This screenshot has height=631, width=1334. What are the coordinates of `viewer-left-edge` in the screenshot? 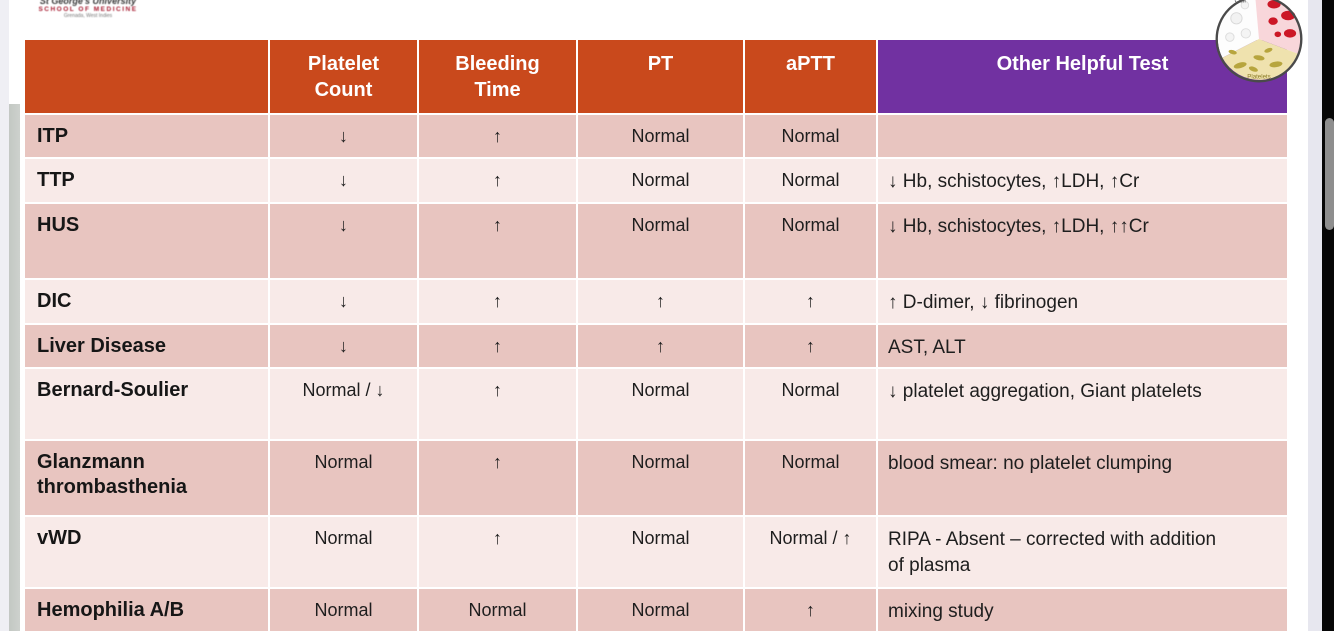 It's located at (4, 315).